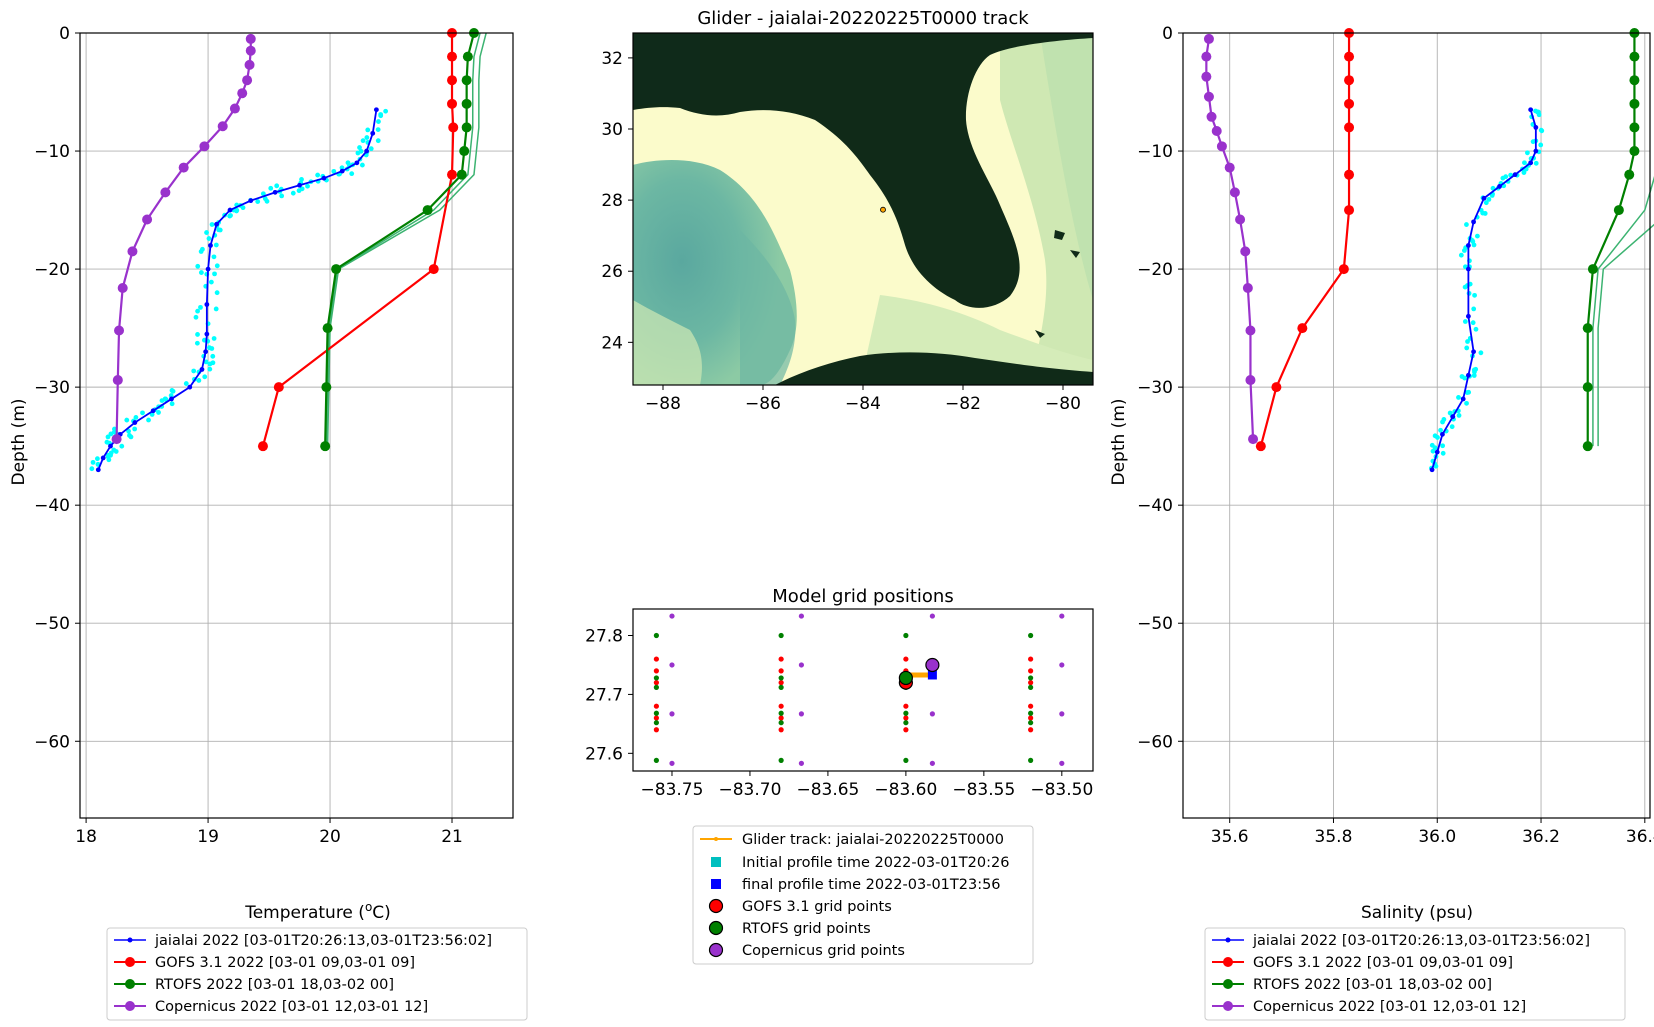  Describe the element at coordinates (667, 342) in the screenshot. I see `map-yucatan-shelf` at that location.